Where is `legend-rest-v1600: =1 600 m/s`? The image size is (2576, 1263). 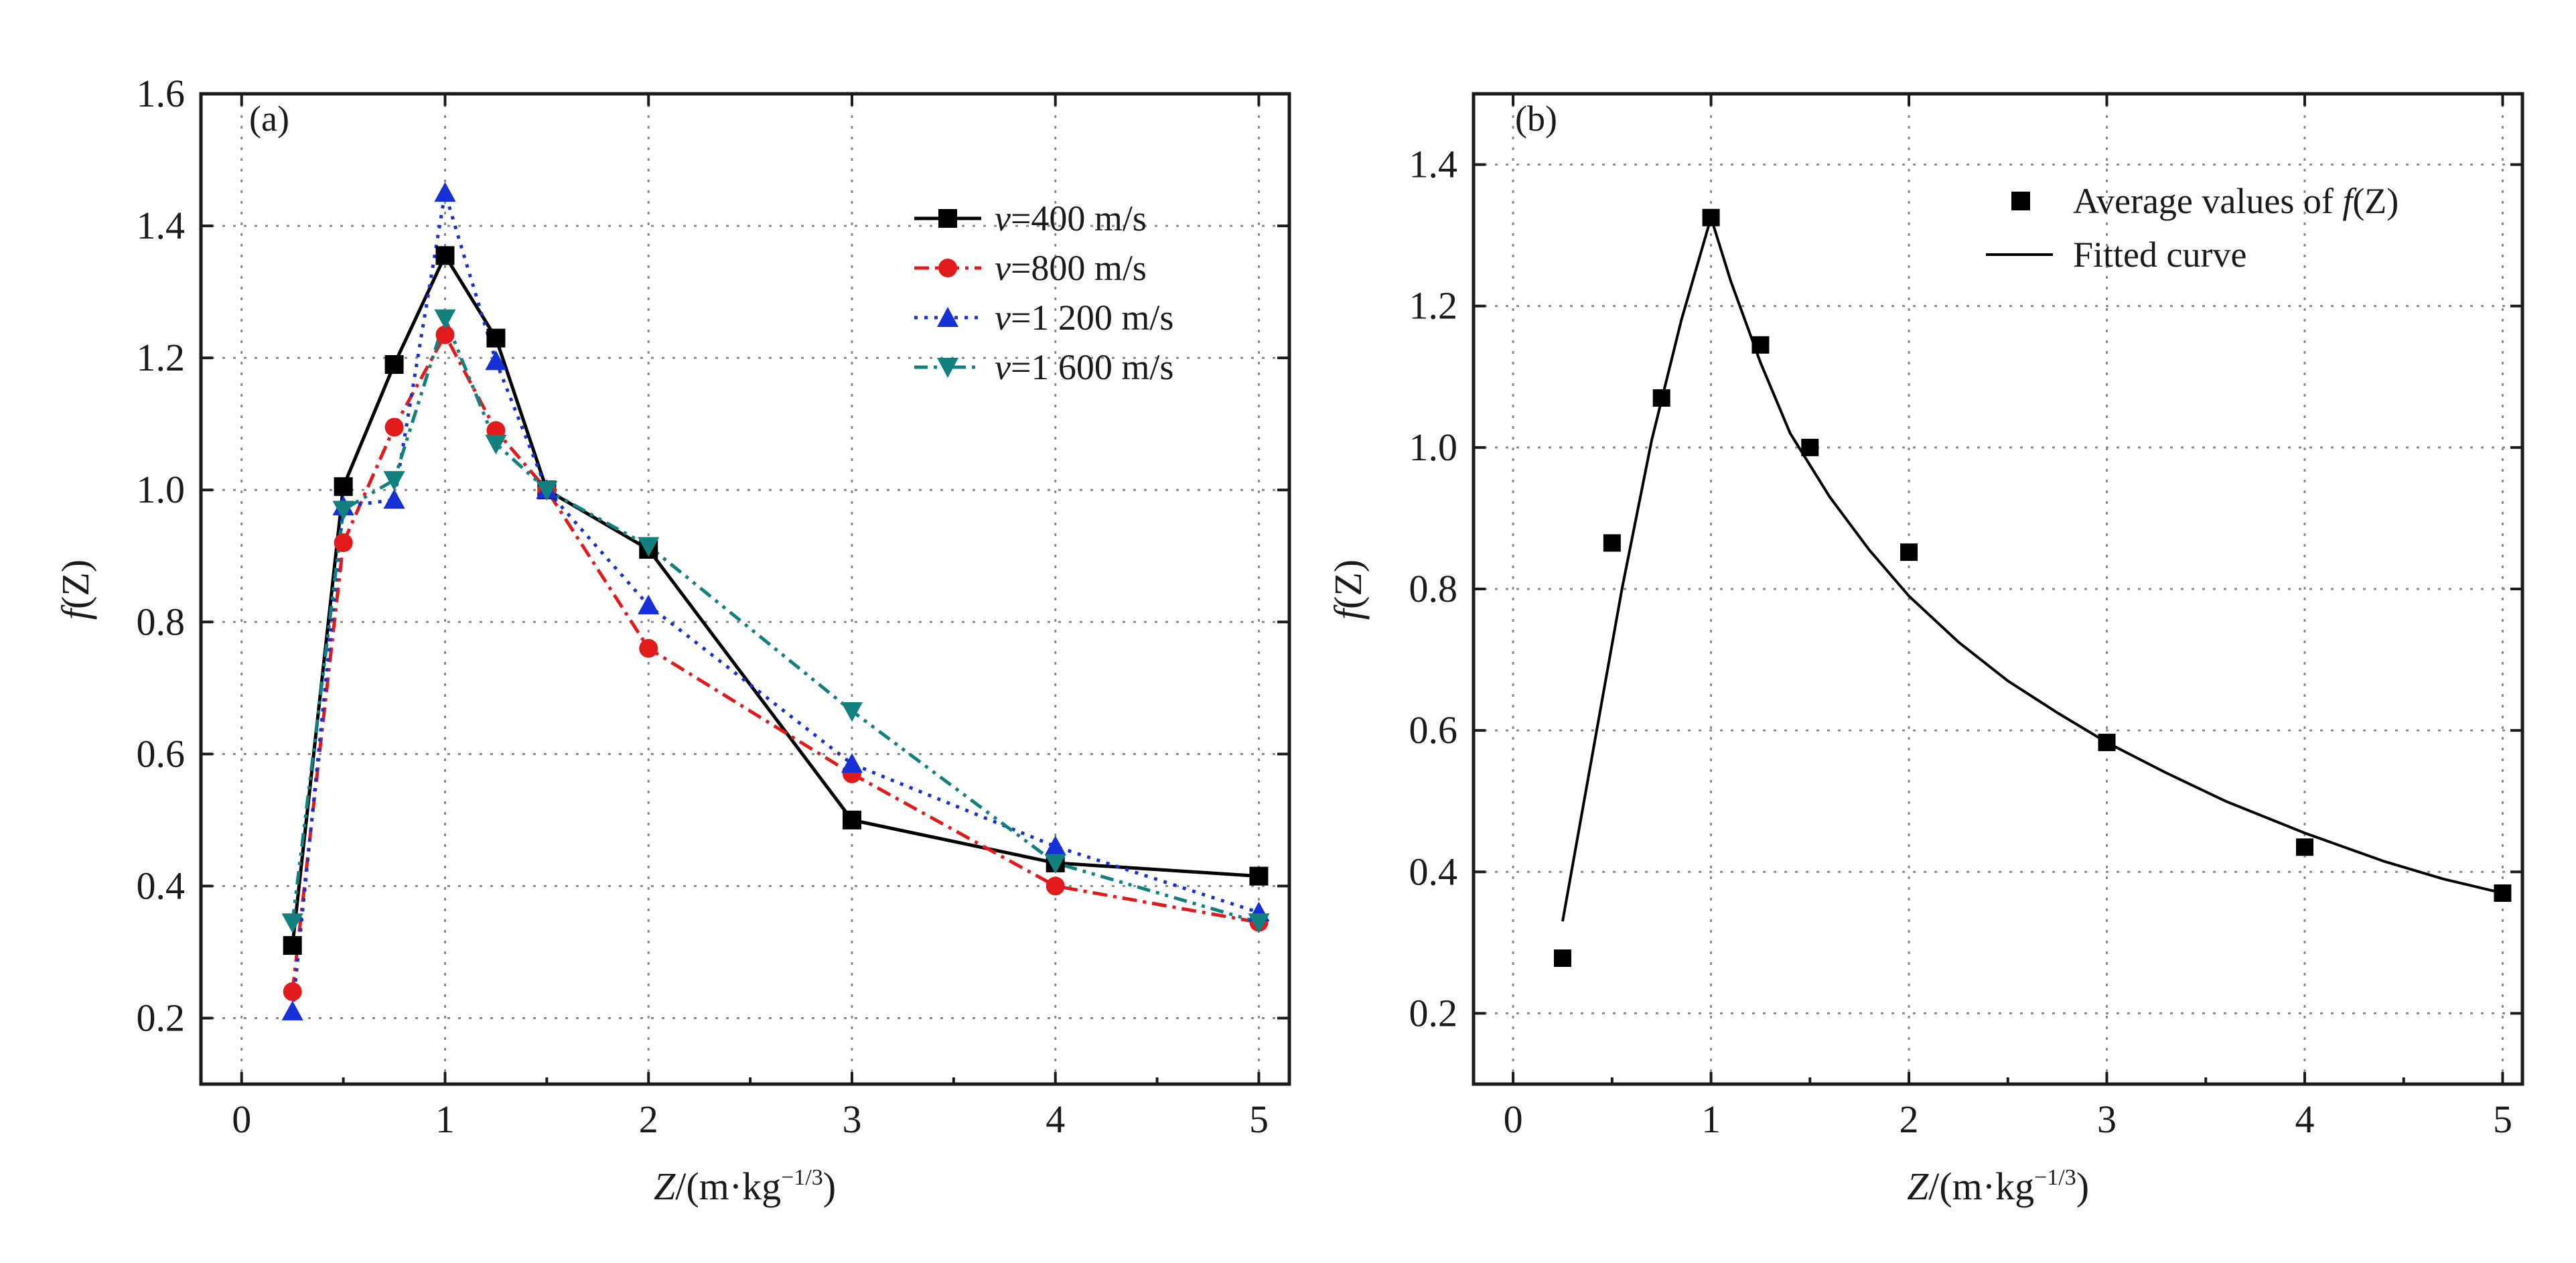 legend-rest-v1600: =1 600 m/s is located at coordinates (1092, 367).